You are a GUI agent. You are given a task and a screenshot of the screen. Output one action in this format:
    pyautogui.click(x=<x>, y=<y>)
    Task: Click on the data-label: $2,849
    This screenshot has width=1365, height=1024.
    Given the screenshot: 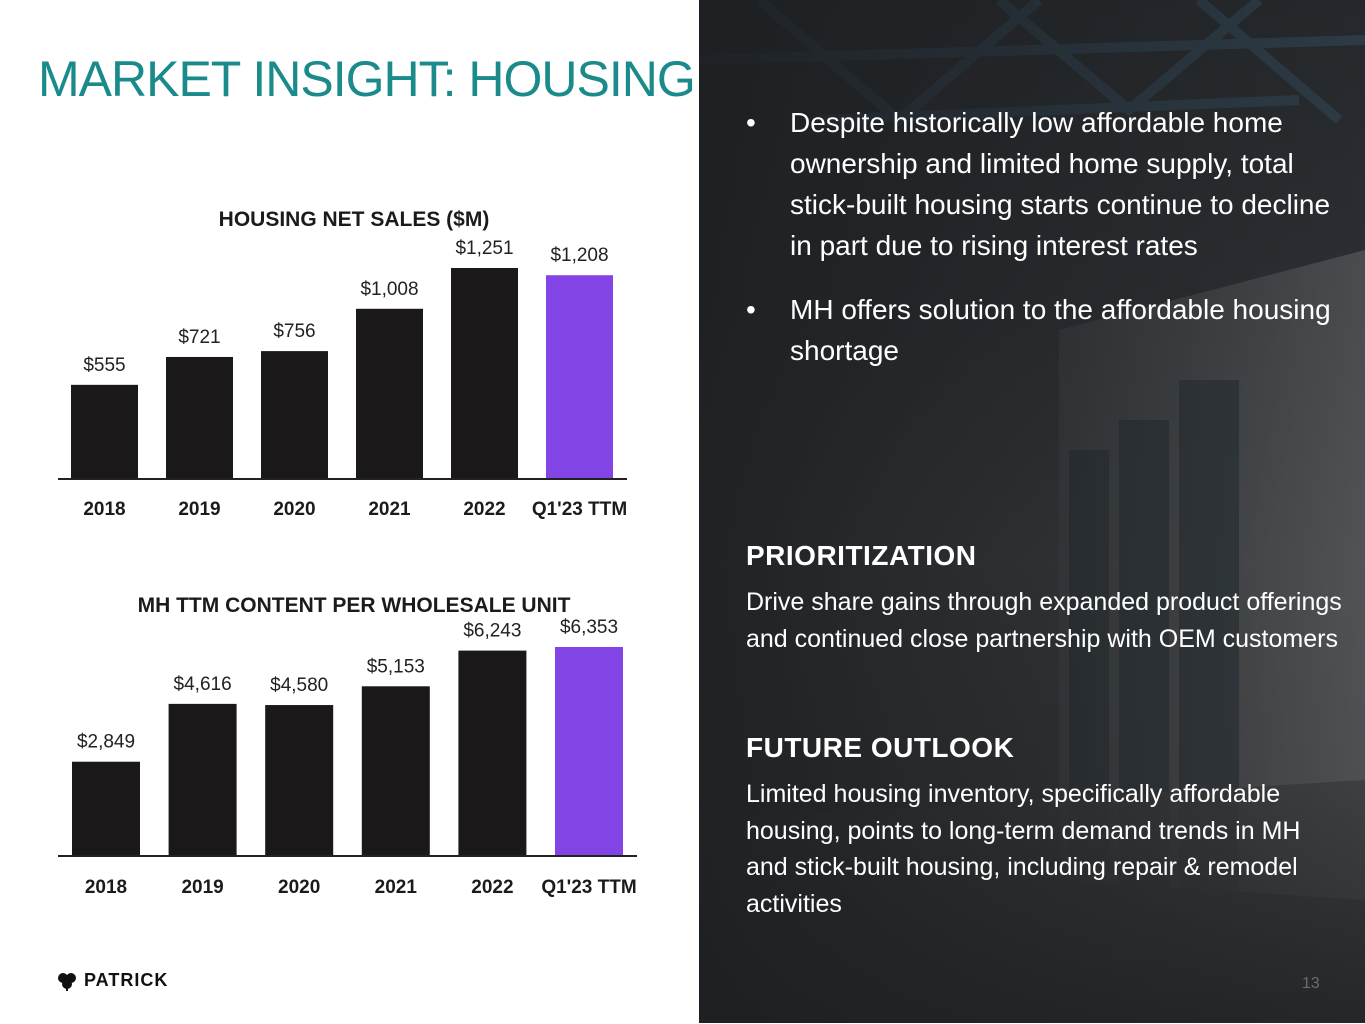 What is the action you would take?
    pyautogui.click(x=106, y=742)
    